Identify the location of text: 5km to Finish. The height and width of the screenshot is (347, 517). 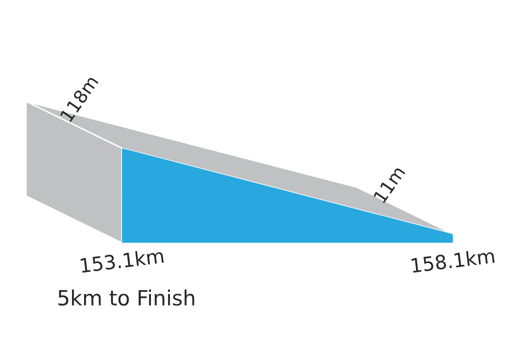
(126, 298).